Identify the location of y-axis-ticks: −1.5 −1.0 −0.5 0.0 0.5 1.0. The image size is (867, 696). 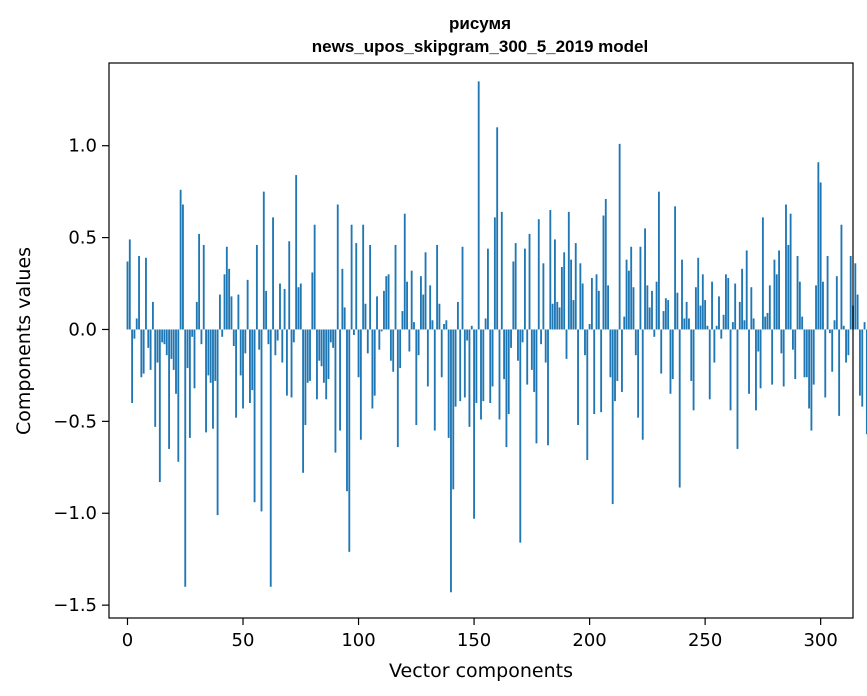
(81, 376).